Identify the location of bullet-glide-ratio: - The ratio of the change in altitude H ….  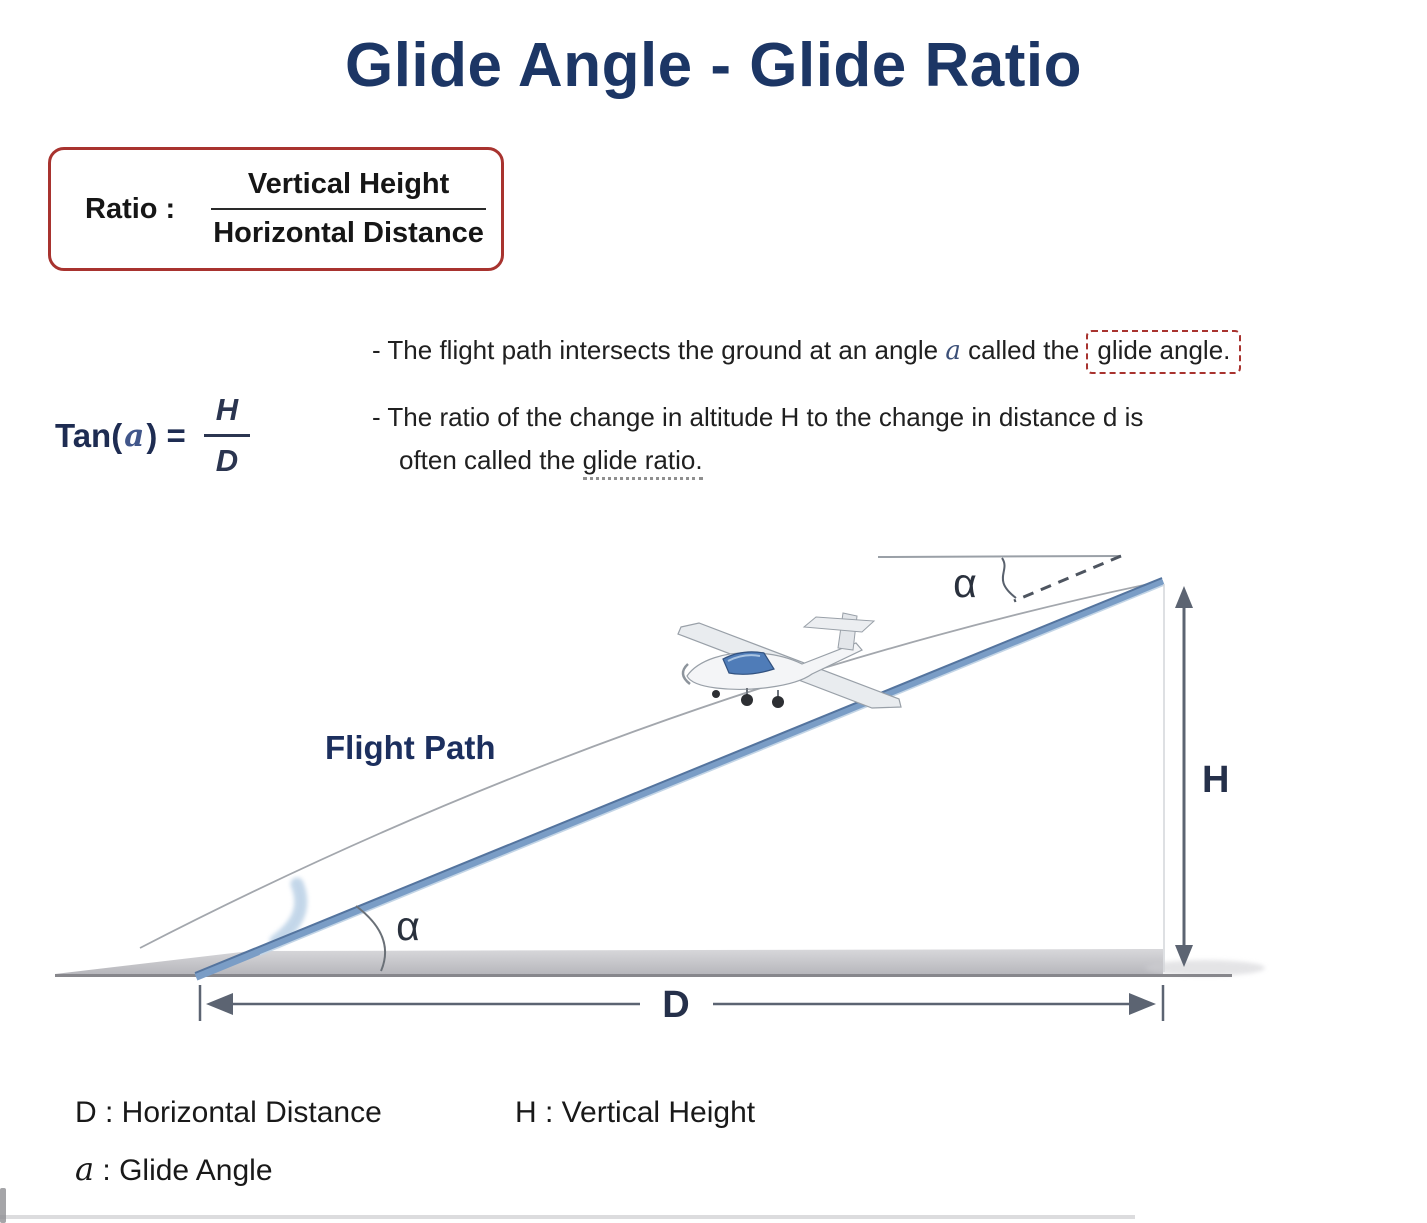
(757, 439).